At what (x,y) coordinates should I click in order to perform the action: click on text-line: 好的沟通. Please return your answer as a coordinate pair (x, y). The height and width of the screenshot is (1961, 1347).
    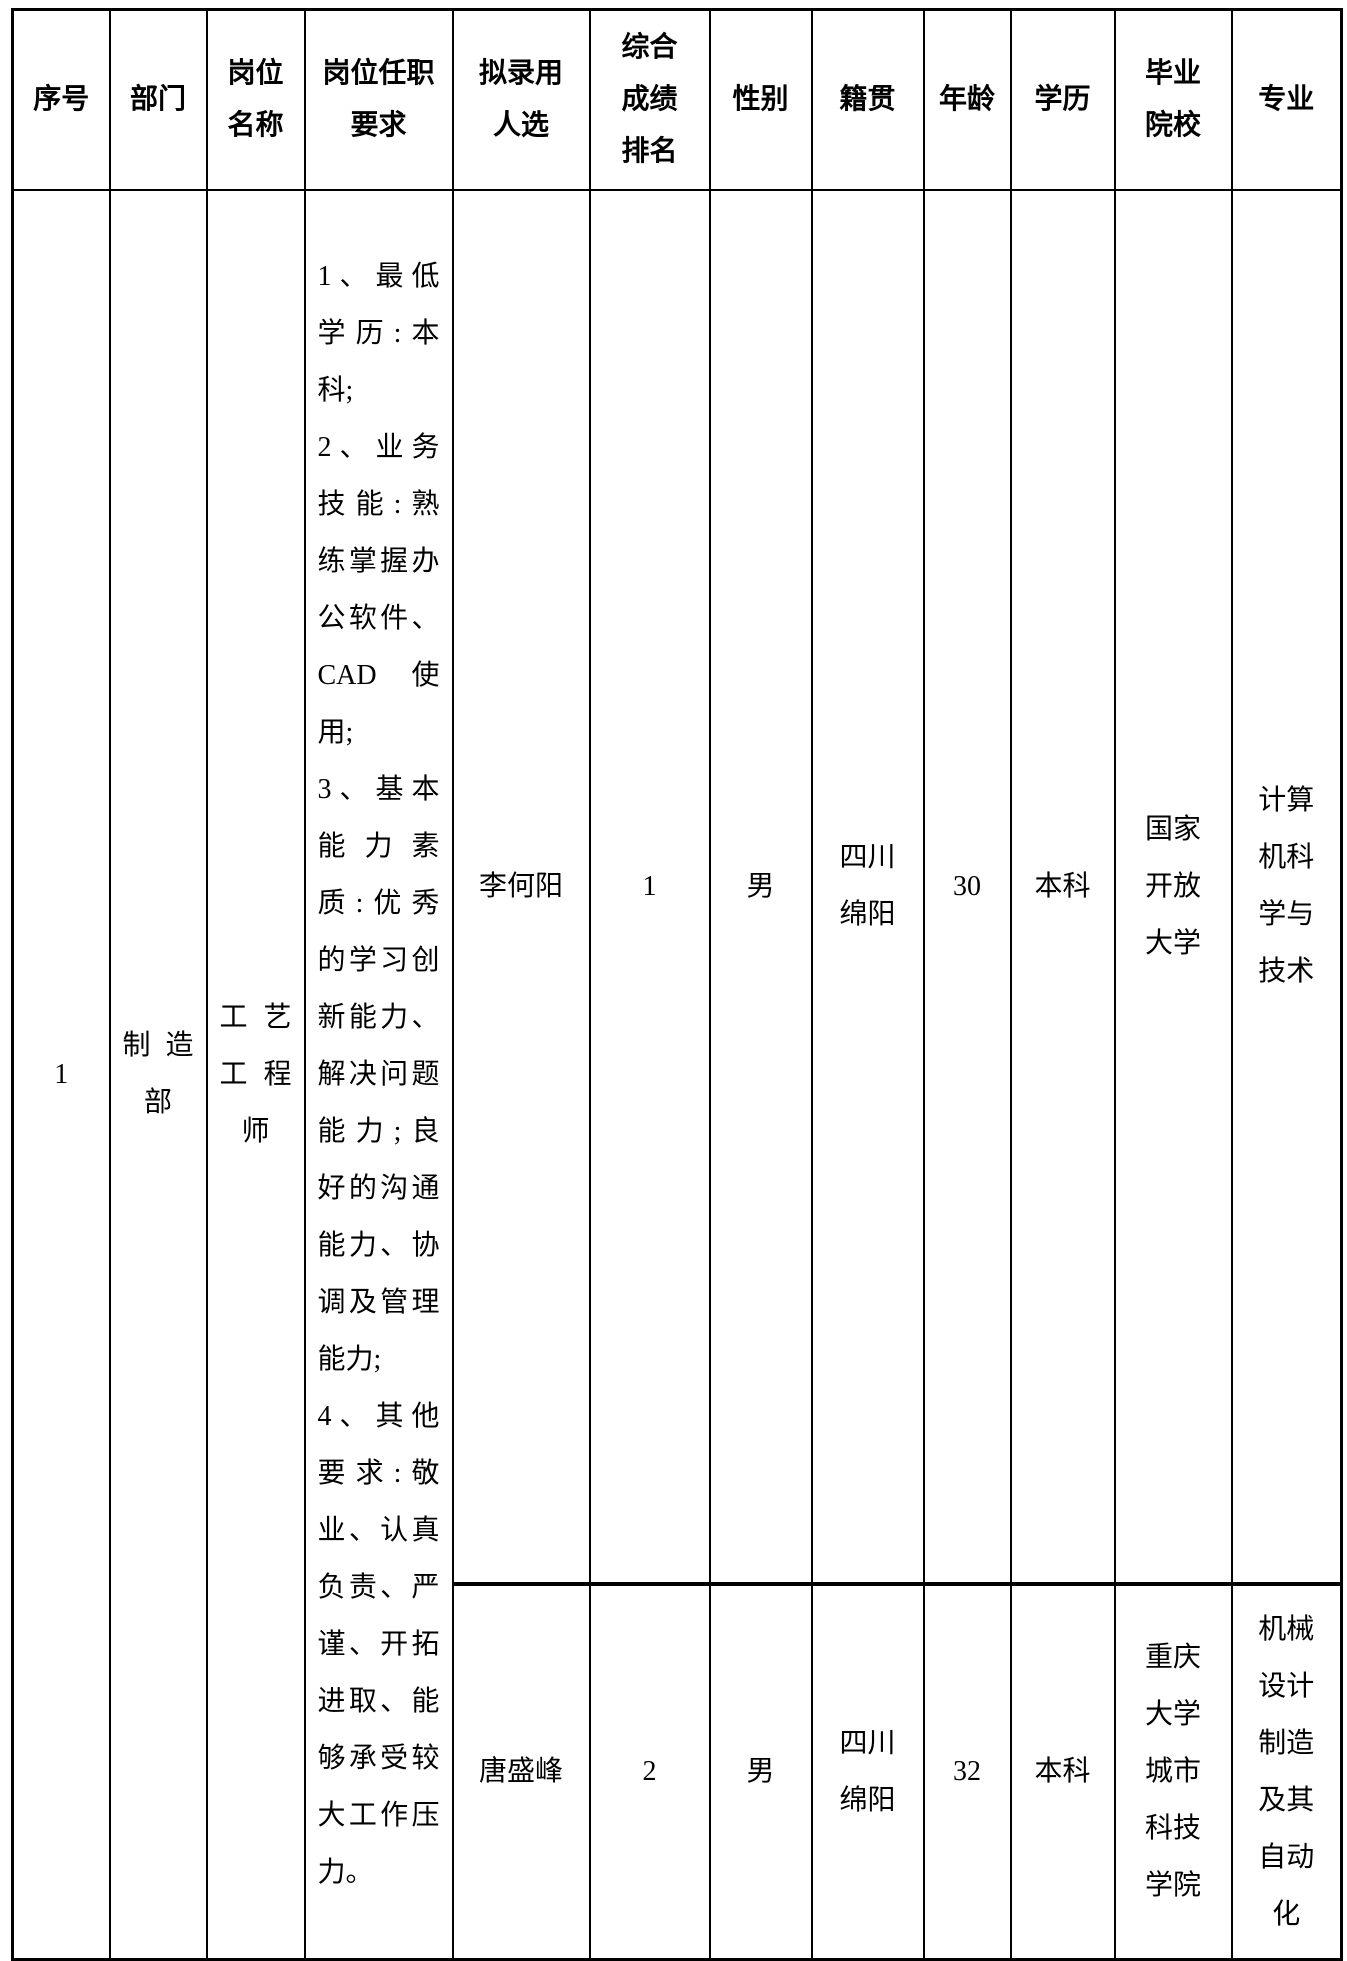
    Looking at the image, I should click on (378, 1188).